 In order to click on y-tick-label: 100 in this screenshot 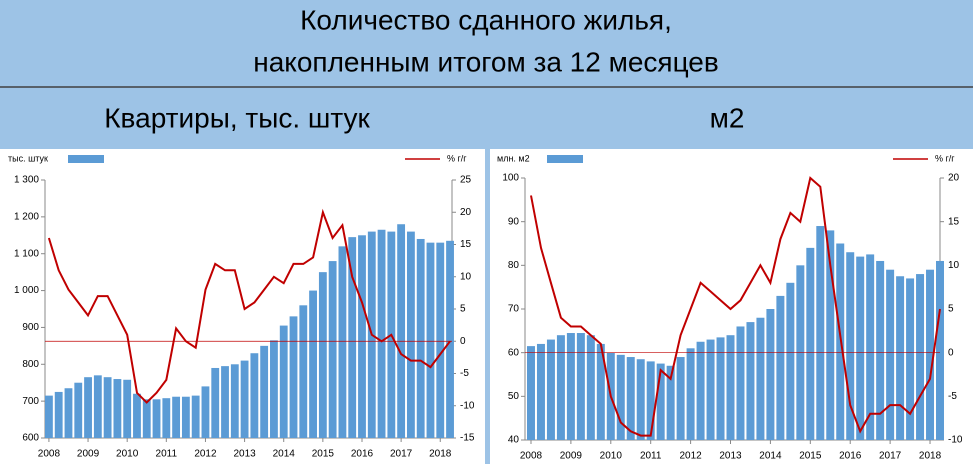, I will do `click(510, 178)`.